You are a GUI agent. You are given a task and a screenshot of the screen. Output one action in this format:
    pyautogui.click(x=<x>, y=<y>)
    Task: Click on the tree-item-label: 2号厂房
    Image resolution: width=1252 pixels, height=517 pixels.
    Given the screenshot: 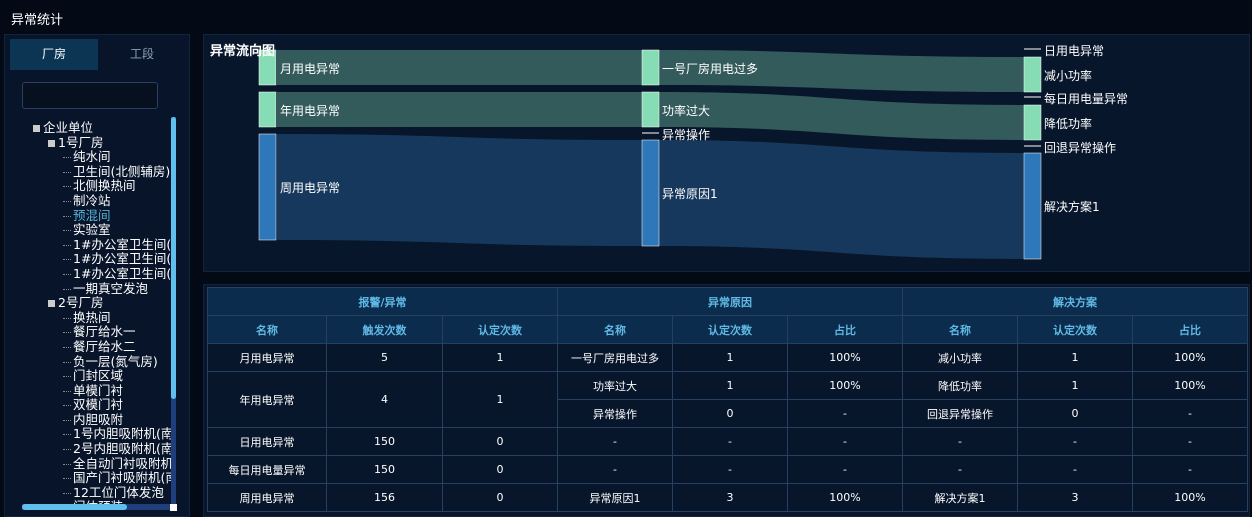 What is the action you would take?
    pyautogui.click(x=81, y=303)
    